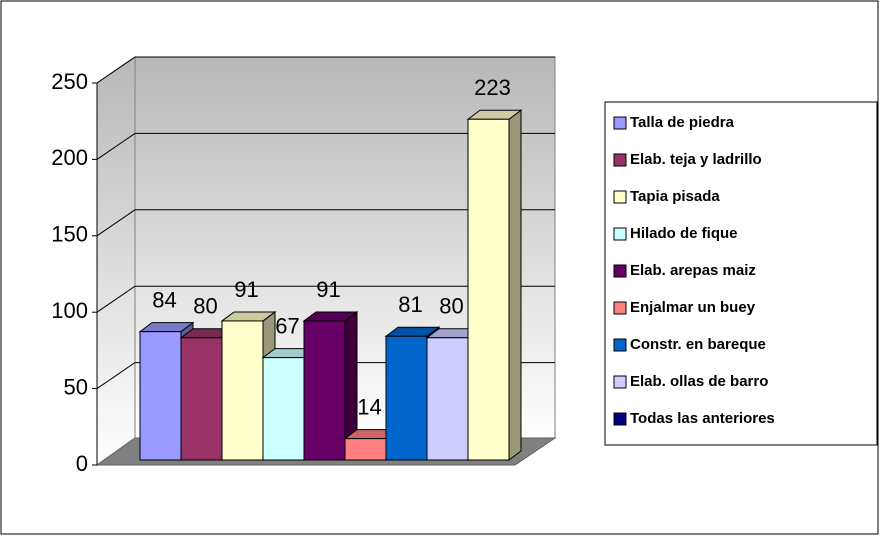 Image resolution: width=880 pixels, height=536 pixels. What do you see at coordinates (696, 159) in the screenshot?
I see `legend-label: Elab. teja y ladrillo` at bounding box center [696, 159].